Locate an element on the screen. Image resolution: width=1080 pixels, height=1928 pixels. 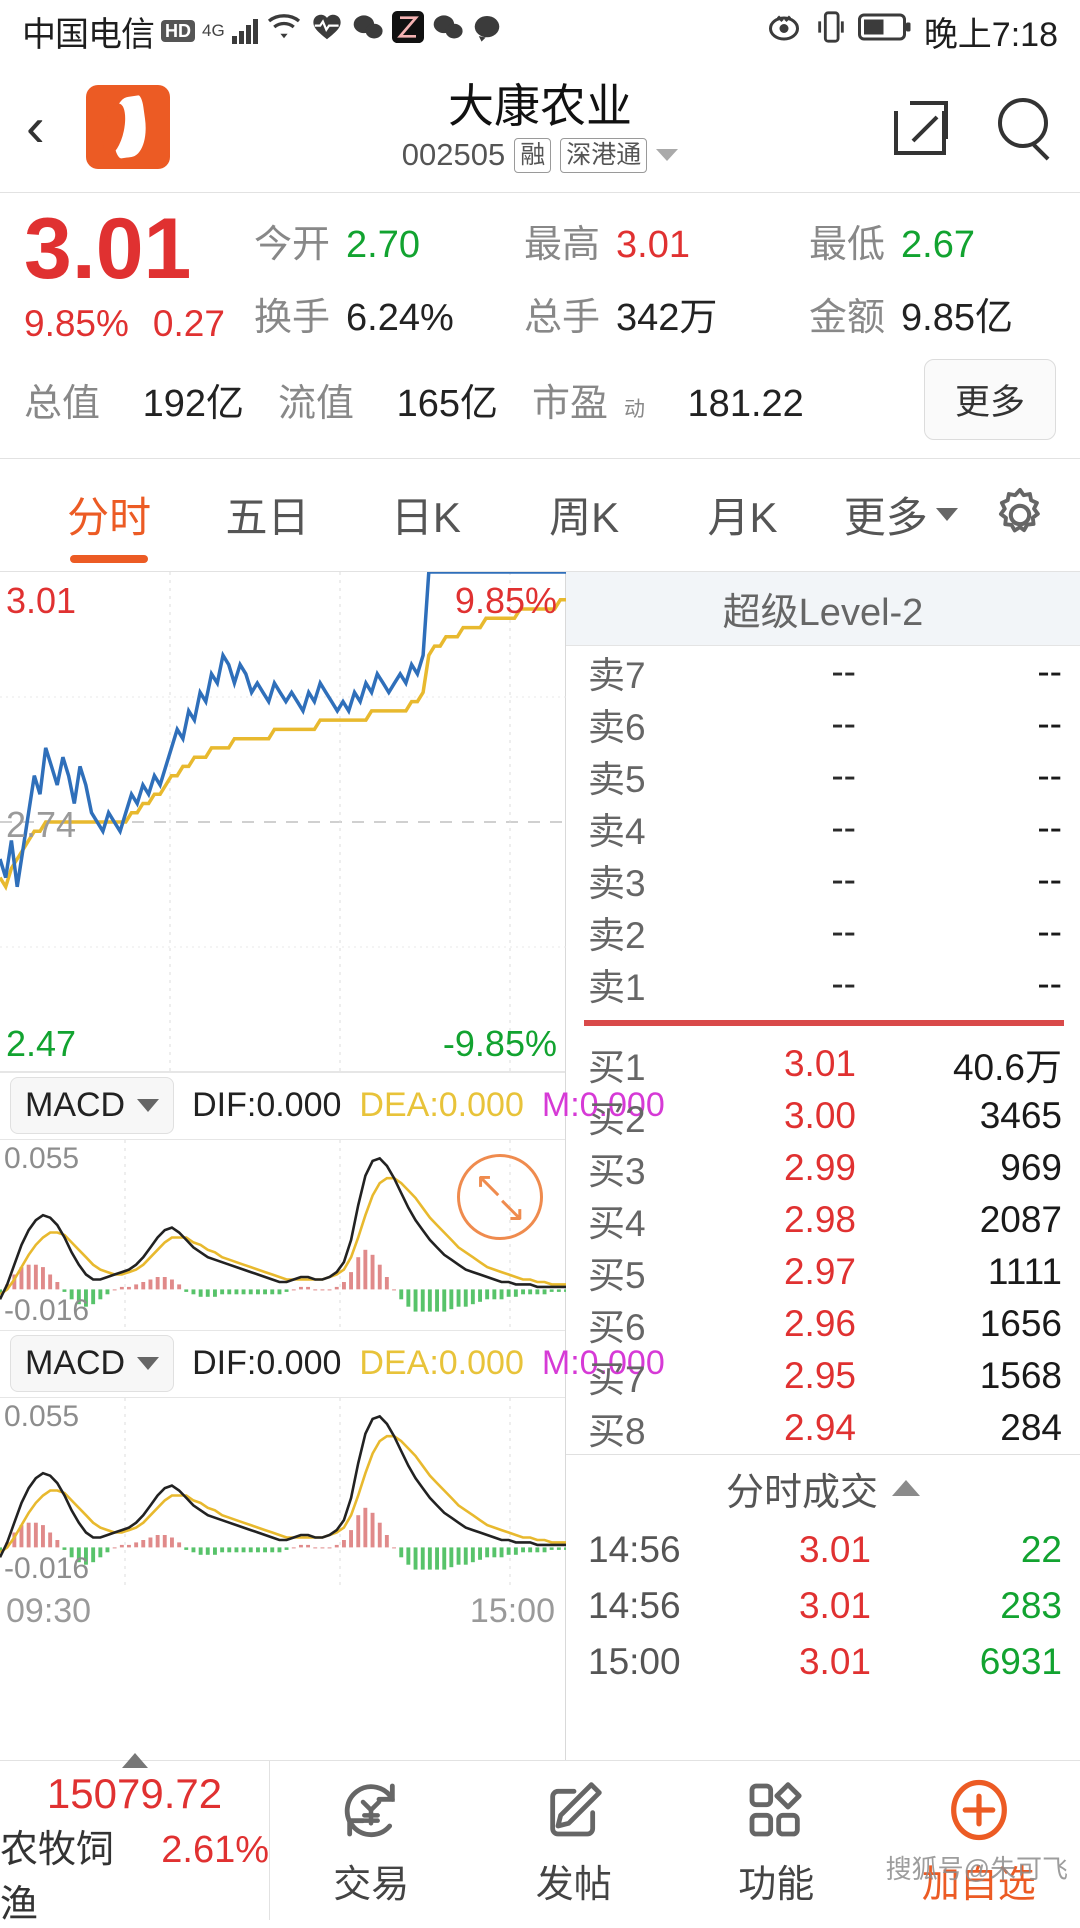
quote-row-1: 今开 2.70 最高 3.01 最低 2.67 is located at coordinates (655, 240).